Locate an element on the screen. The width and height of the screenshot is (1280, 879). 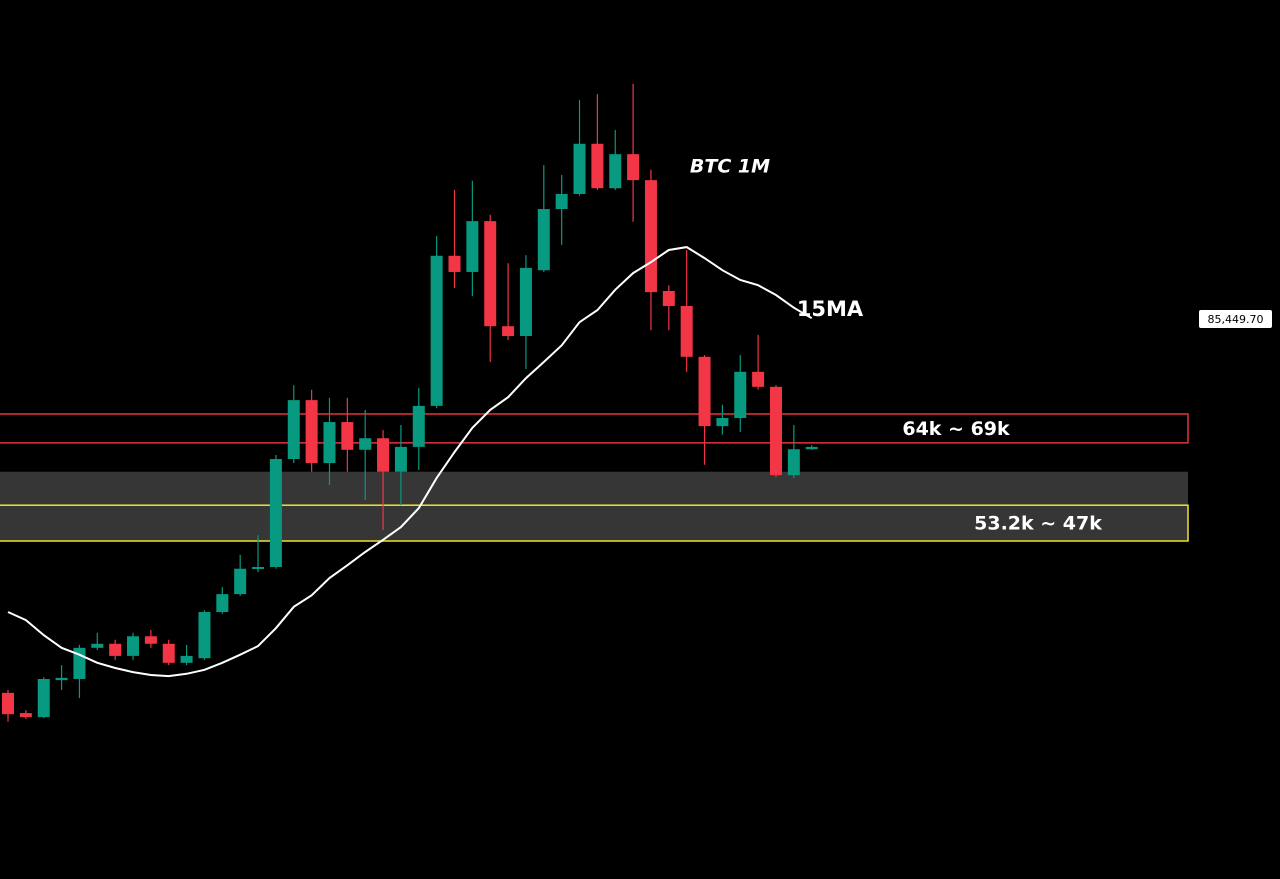
price-label: 85,449.70 is located at coordinates (1236, 319).